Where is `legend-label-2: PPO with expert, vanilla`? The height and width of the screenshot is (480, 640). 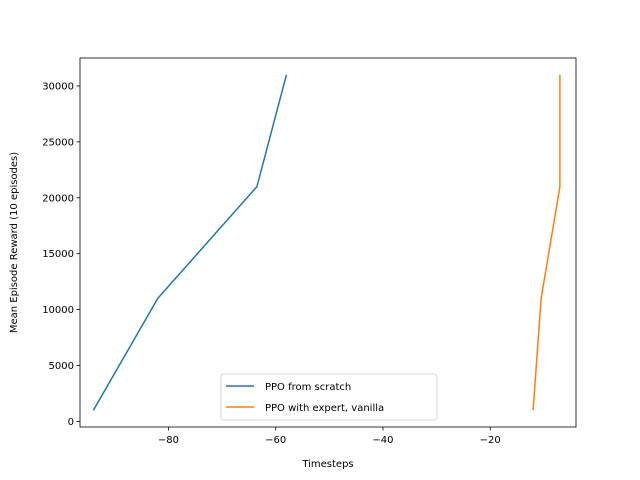 legend-label-2: PPO with expert, vanilla is located at coordinates (324, 408).